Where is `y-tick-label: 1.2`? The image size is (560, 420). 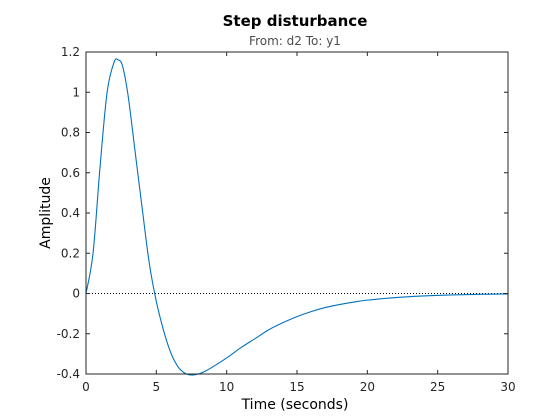
y-tick-label: 1.2 is located at coordinates (70, 52).